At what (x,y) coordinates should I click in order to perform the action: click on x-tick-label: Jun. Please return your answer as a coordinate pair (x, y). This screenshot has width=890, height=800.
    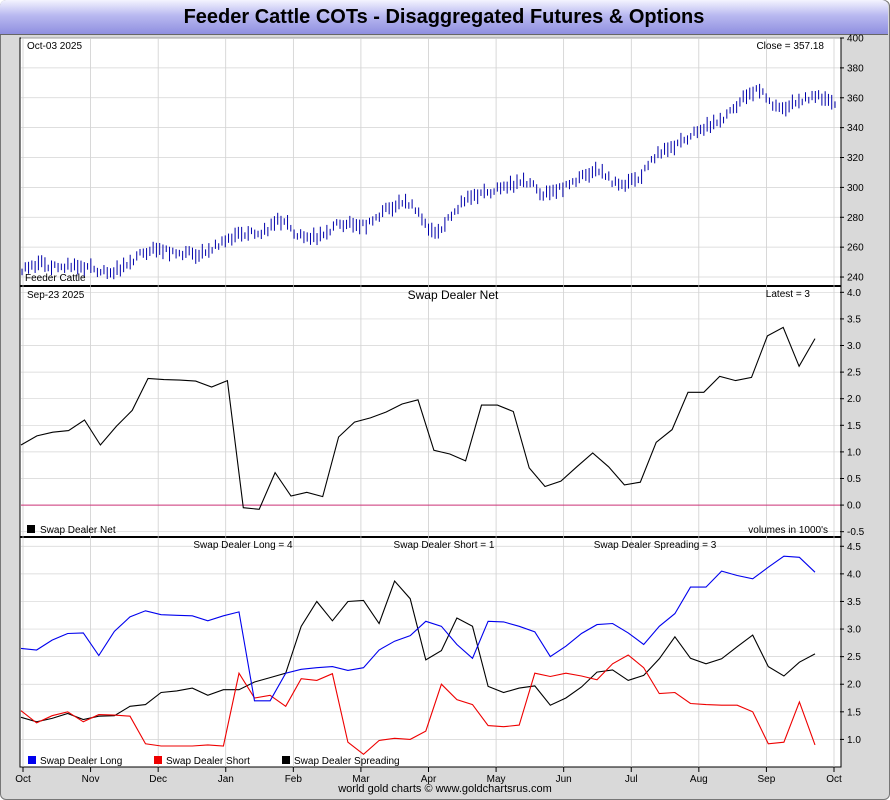
    Looking at the image, I should click on (564, 779).